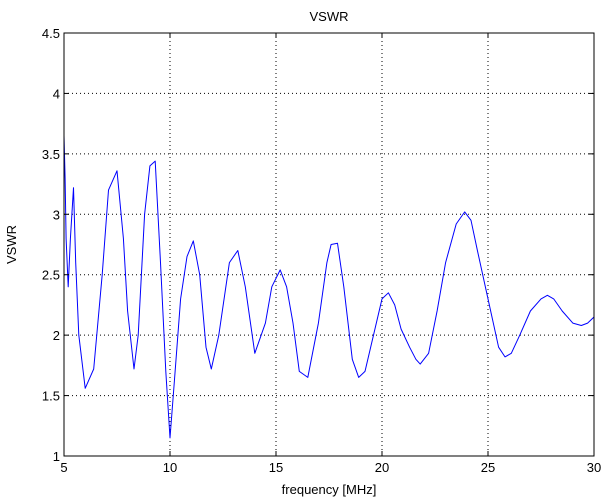  Describe the element at coordinates (382, 467) in the screenshot. I see `x-tick-label: 20` at that location.